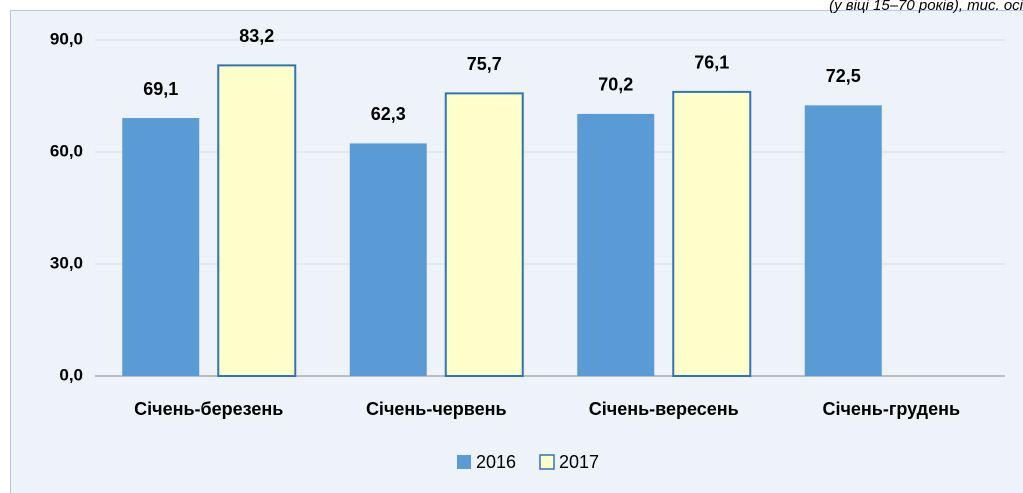 This screenshot has width=1023, height=493. Describe the element at coordinates (843, 76) in the screenshot. I see `value-label: 72,5` at that location.